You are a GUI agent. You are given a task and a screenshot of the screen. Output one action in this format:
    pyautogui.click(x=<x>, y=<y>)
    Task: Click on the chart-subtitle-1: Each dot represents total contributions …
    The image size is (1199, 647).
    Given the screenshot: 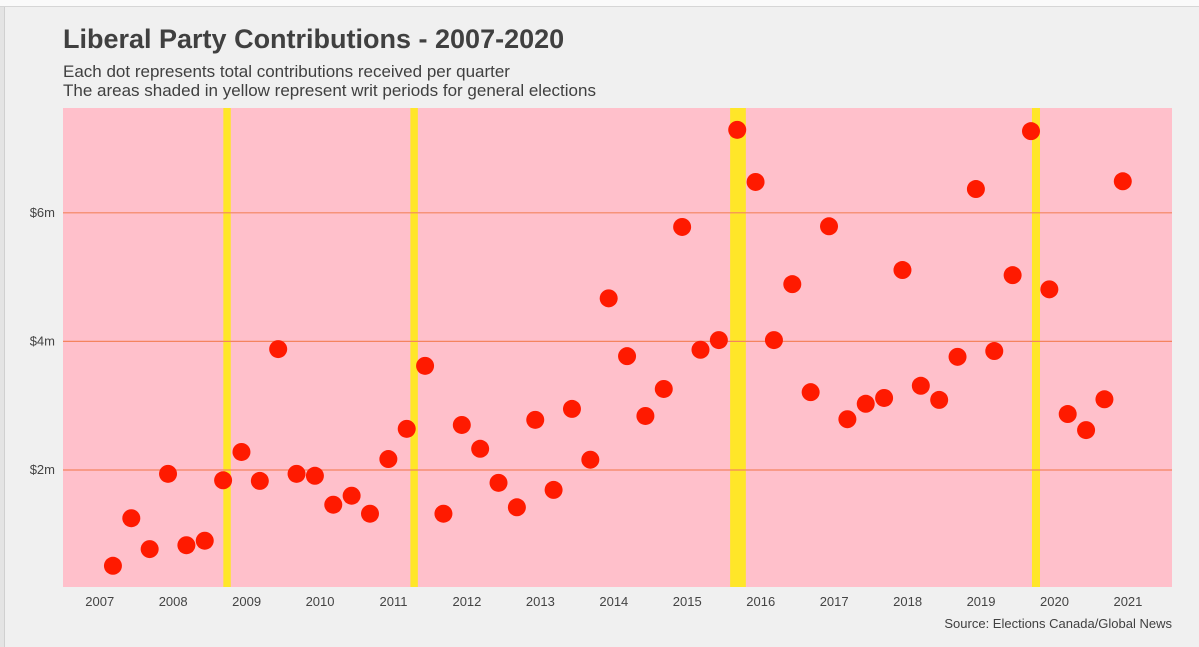 What is the action you would take?
    pyautogui.click(x=286, y=71)
    